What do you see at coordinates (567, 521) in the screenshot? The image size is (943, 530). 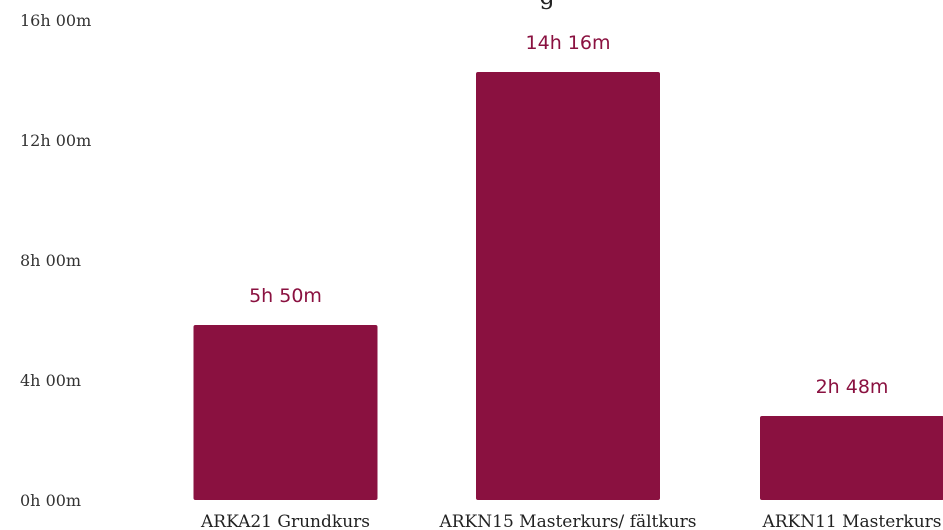 I see `x-tick-label: ARKN15 Masterkurs/ fältkurs` at bounding box center [567, 521].